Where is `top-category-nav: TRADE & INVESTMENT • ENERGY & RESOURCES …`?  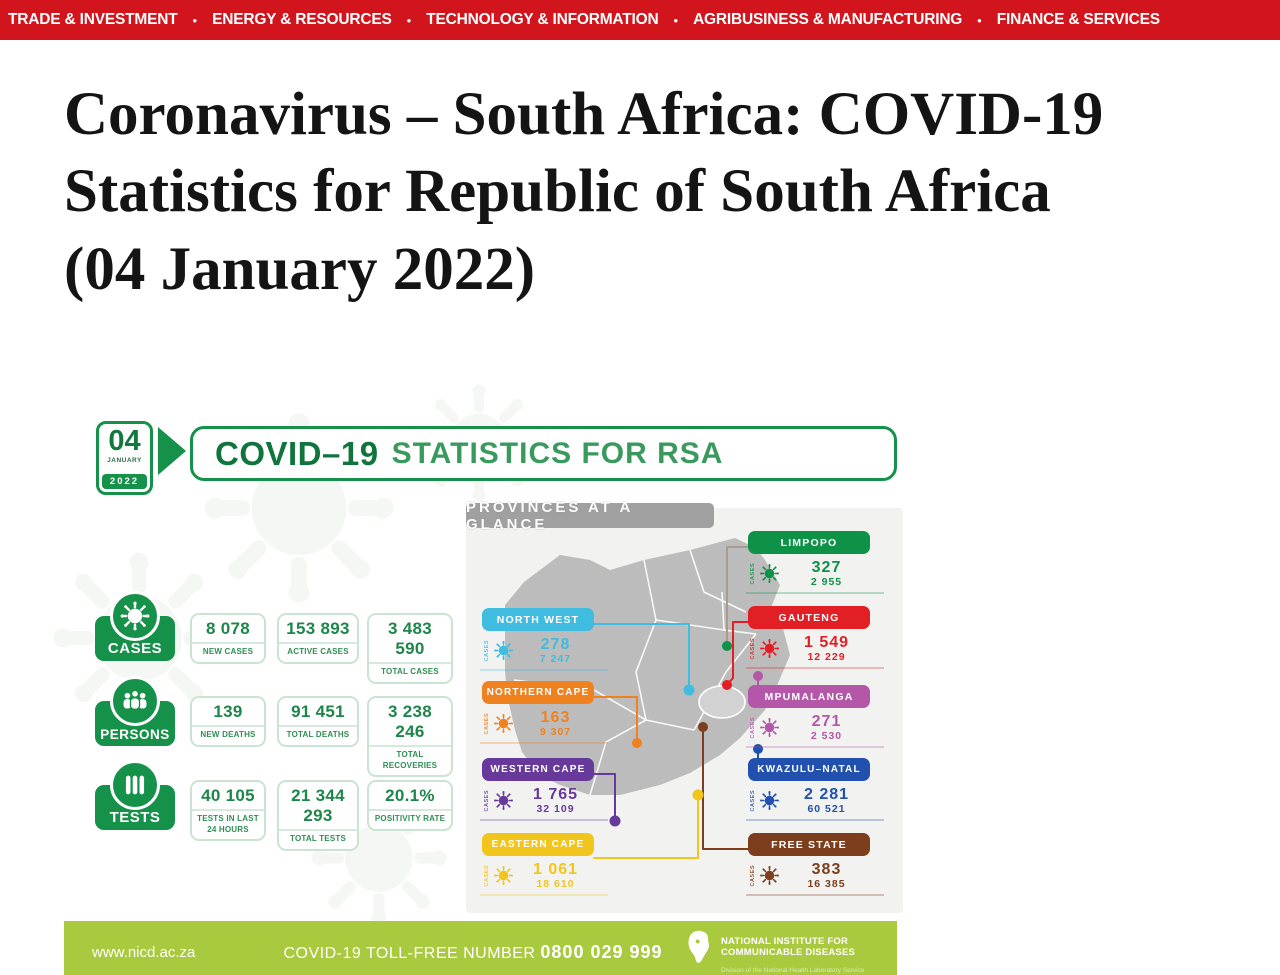
top-category-nav: TRADE & INVESTMENT • ENERGY & RESOURCES … is located at coordinates (640, 20).